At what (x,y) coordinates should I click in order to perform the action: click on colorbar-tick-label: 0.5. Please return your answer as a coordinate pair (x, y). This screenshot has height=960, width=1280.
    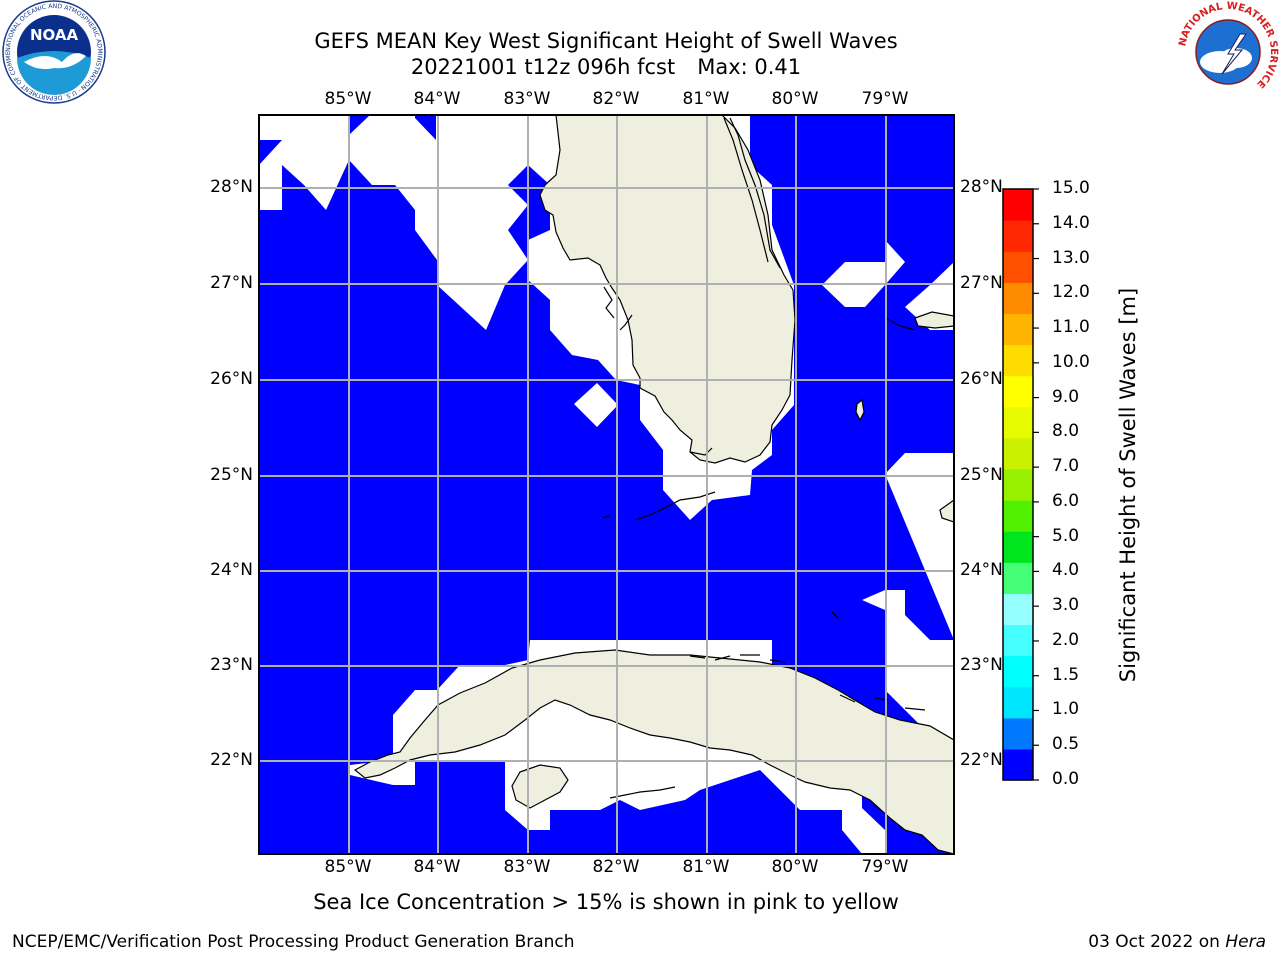
    Looking at the image, I should click on (1066, 744).